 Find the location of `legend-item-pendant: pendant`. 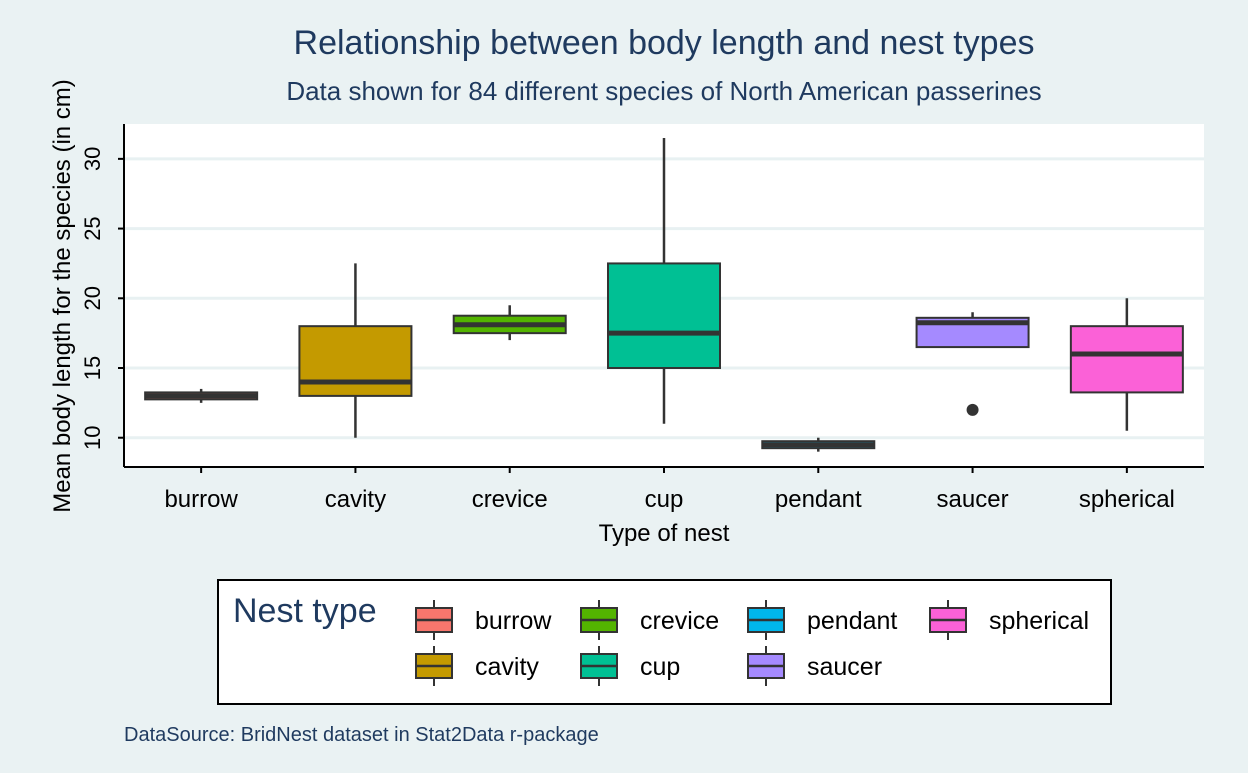

legend-item-pendant: pendant is located at coordinates (822, 620).